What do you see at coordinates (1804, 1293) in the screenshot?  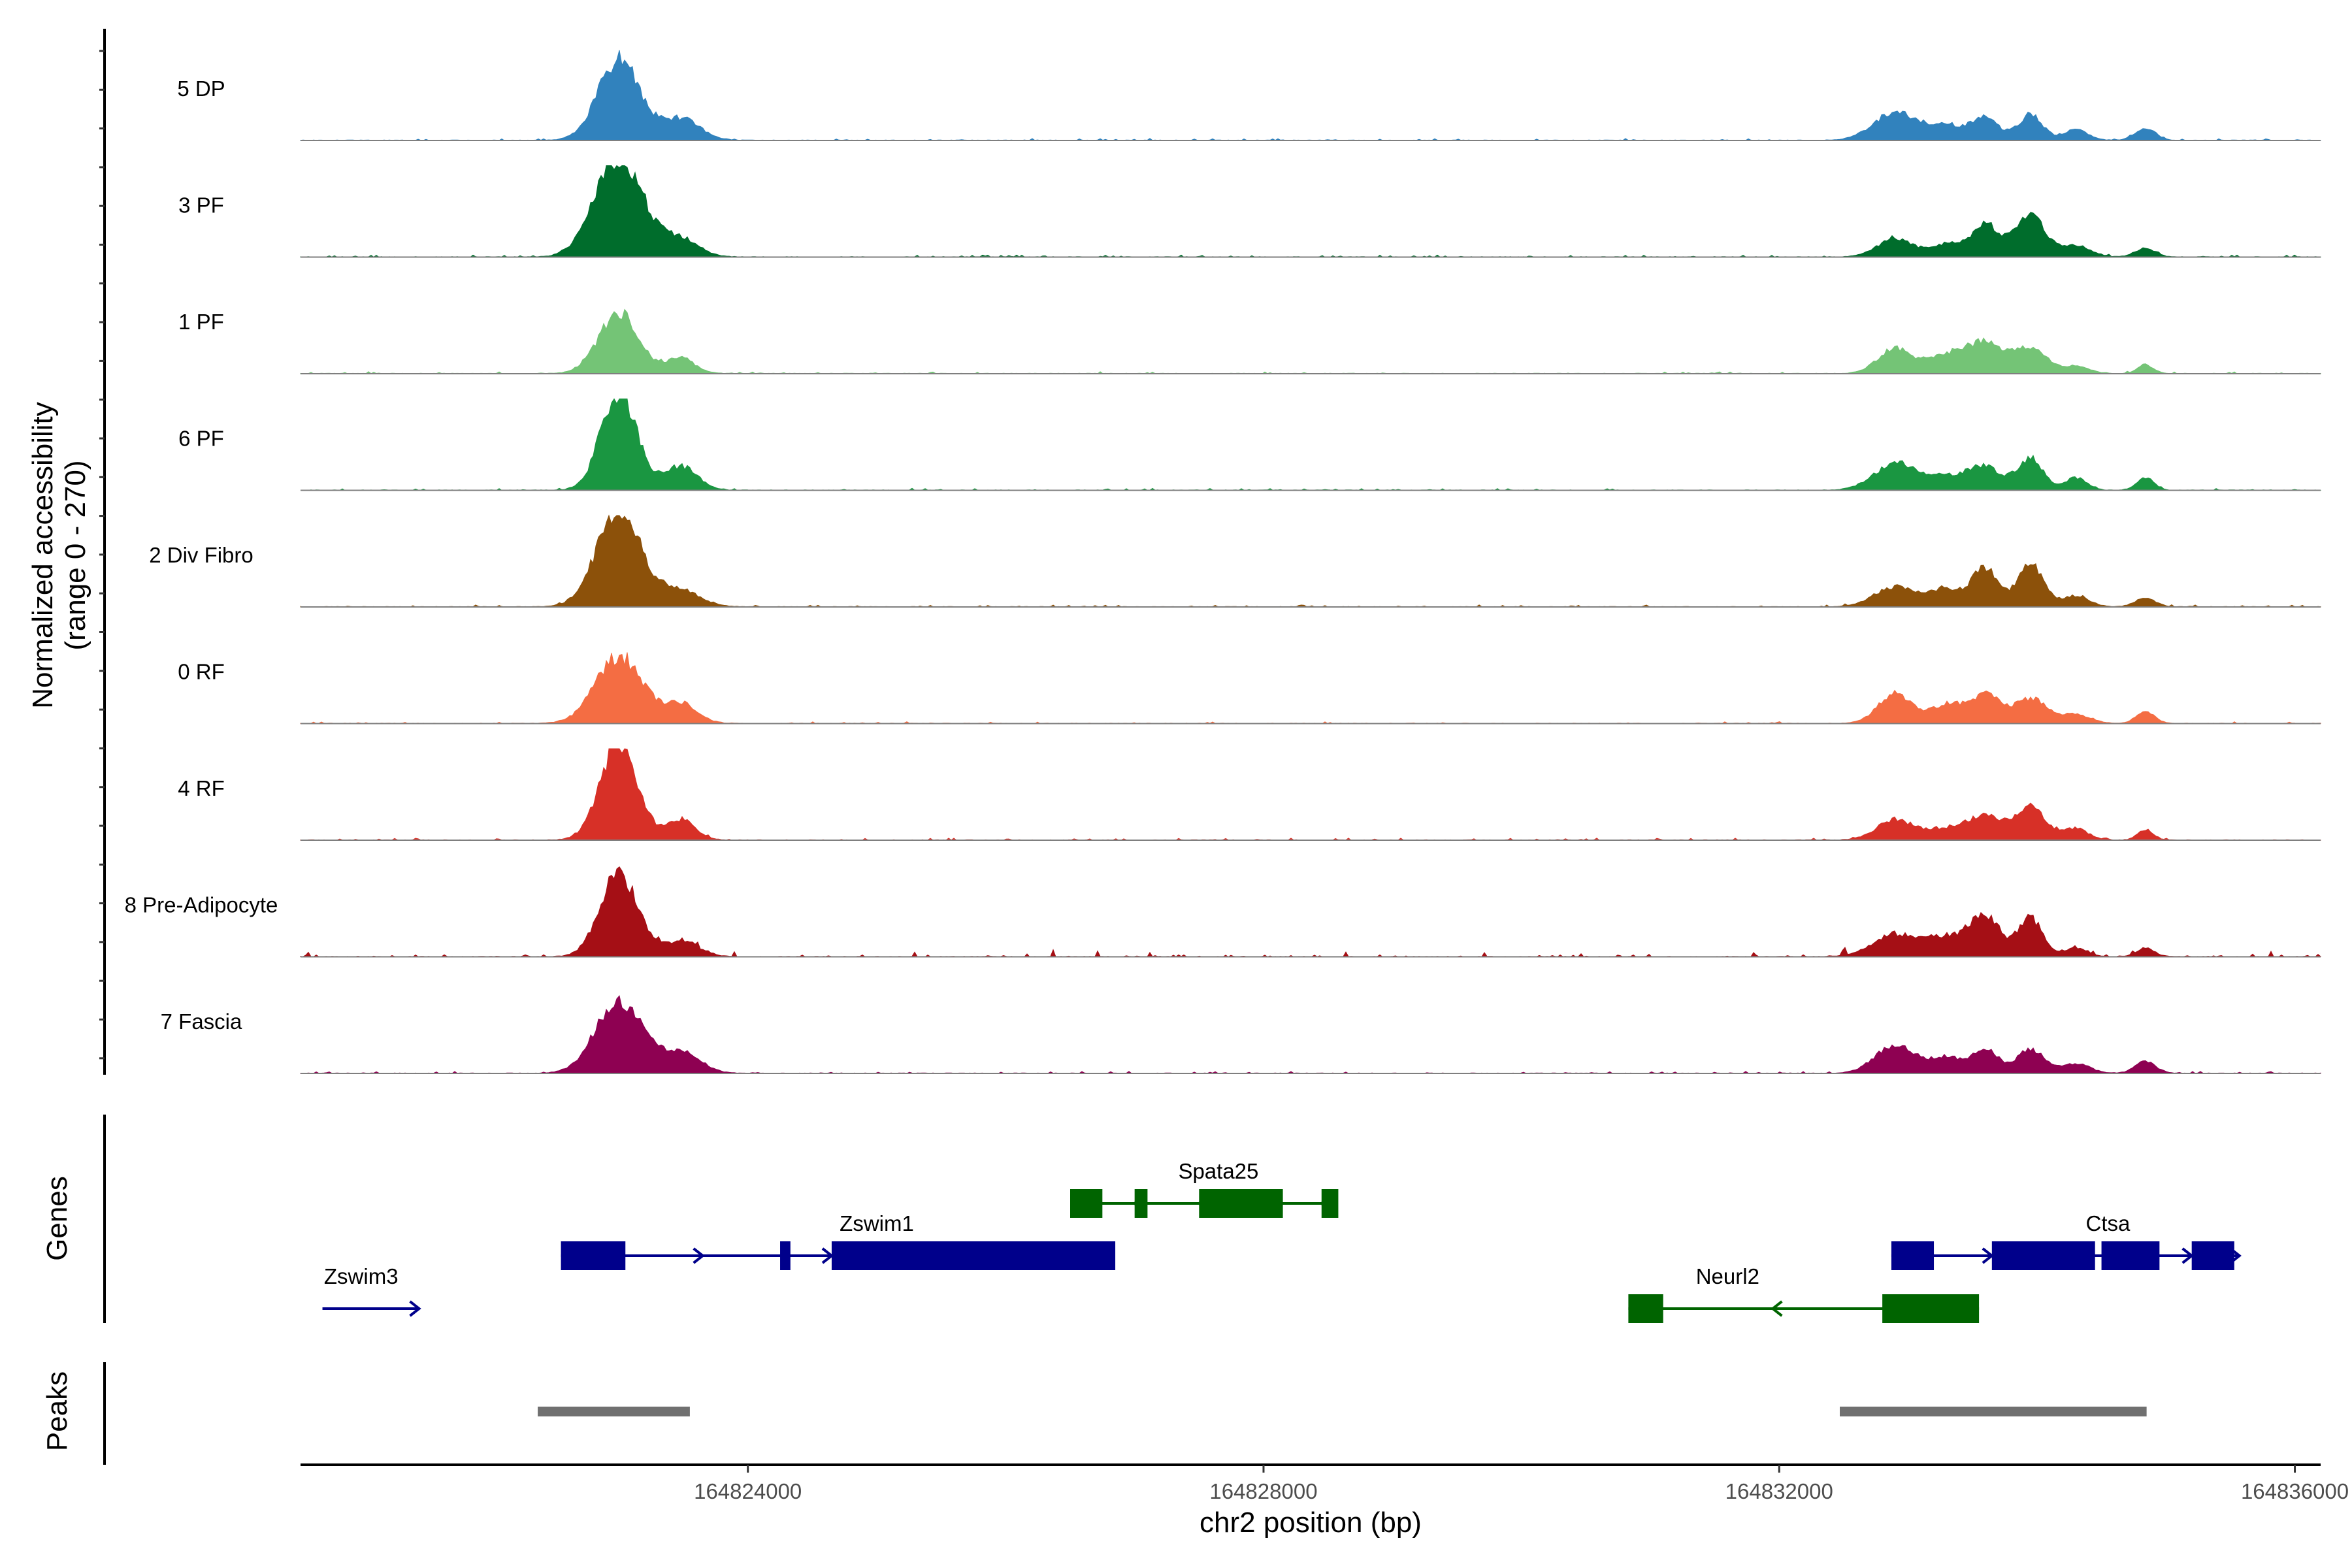 I see `gene-neurl2: Neurl2` at bounding box center [1804, 1293].